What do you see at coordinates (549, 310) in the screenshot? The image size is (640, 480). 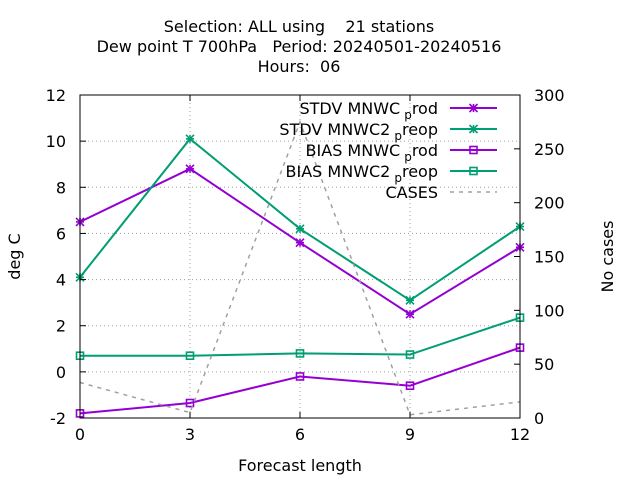 I see `y2-tick-label: 100` at bounding box center [549, 310].